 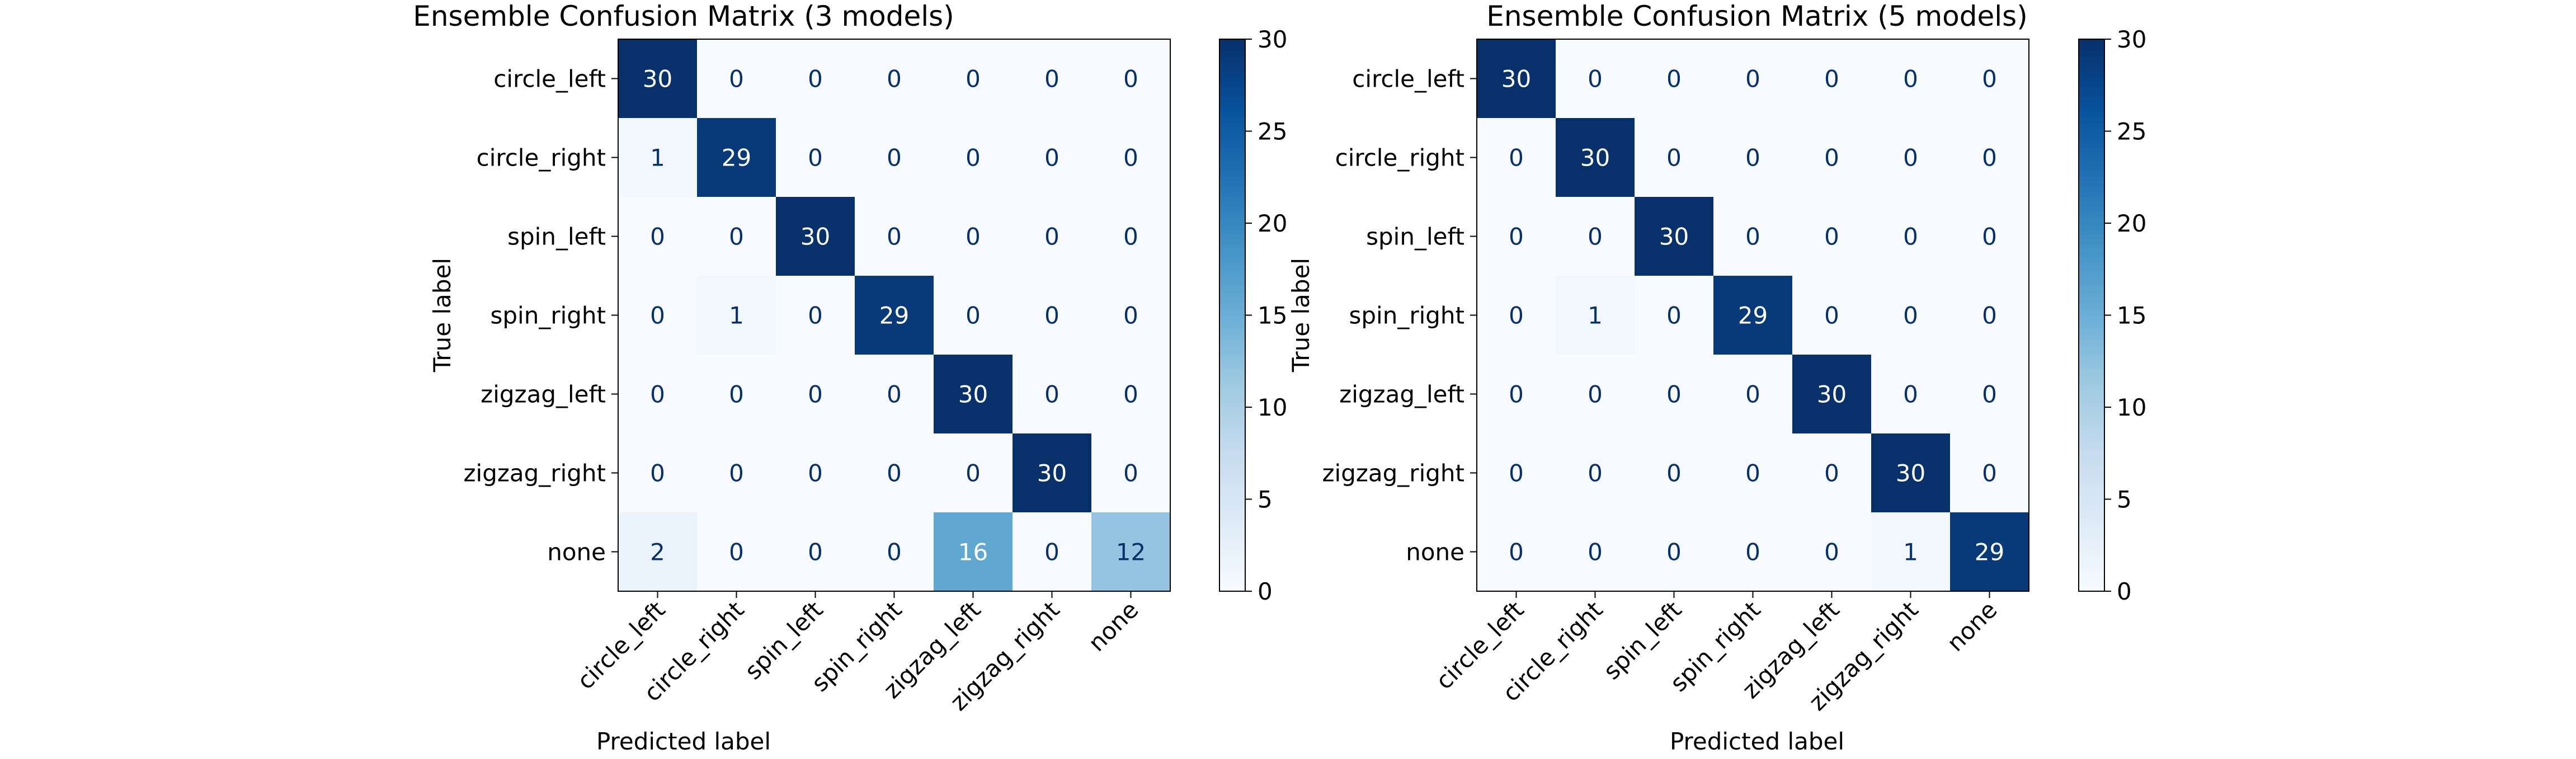 I want to click on y-tick-label: spin_right, so click(x=1406, y=315).